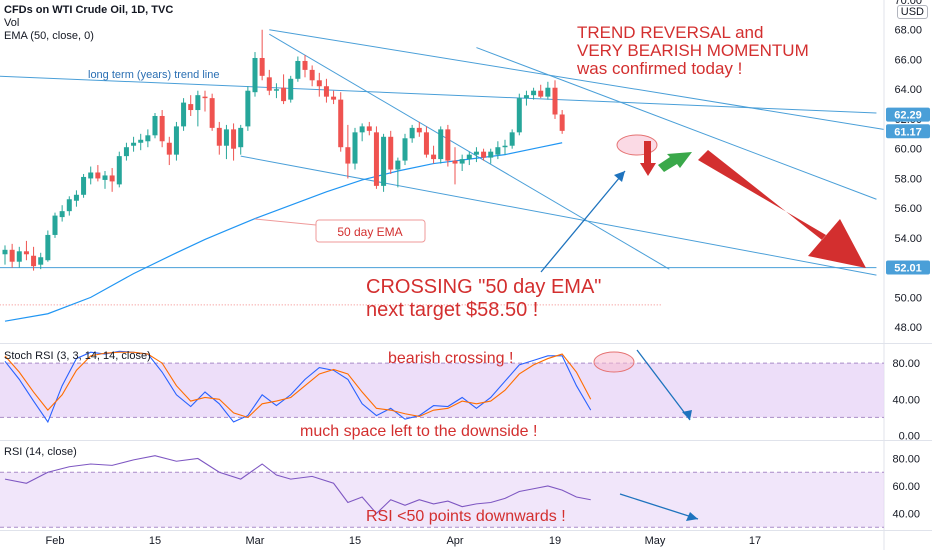 The image size is (932, 550). Describe the element at coordinates (908, 3) in the screenshot. I see `price-tick-label: 70.00` at that location.